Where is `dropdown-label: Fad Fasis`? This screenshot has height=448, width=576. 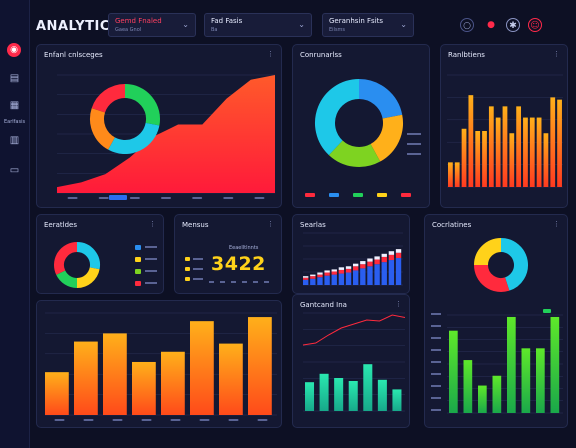
dropdown-label: Fad Fasis is located at coordinates (227, 21).